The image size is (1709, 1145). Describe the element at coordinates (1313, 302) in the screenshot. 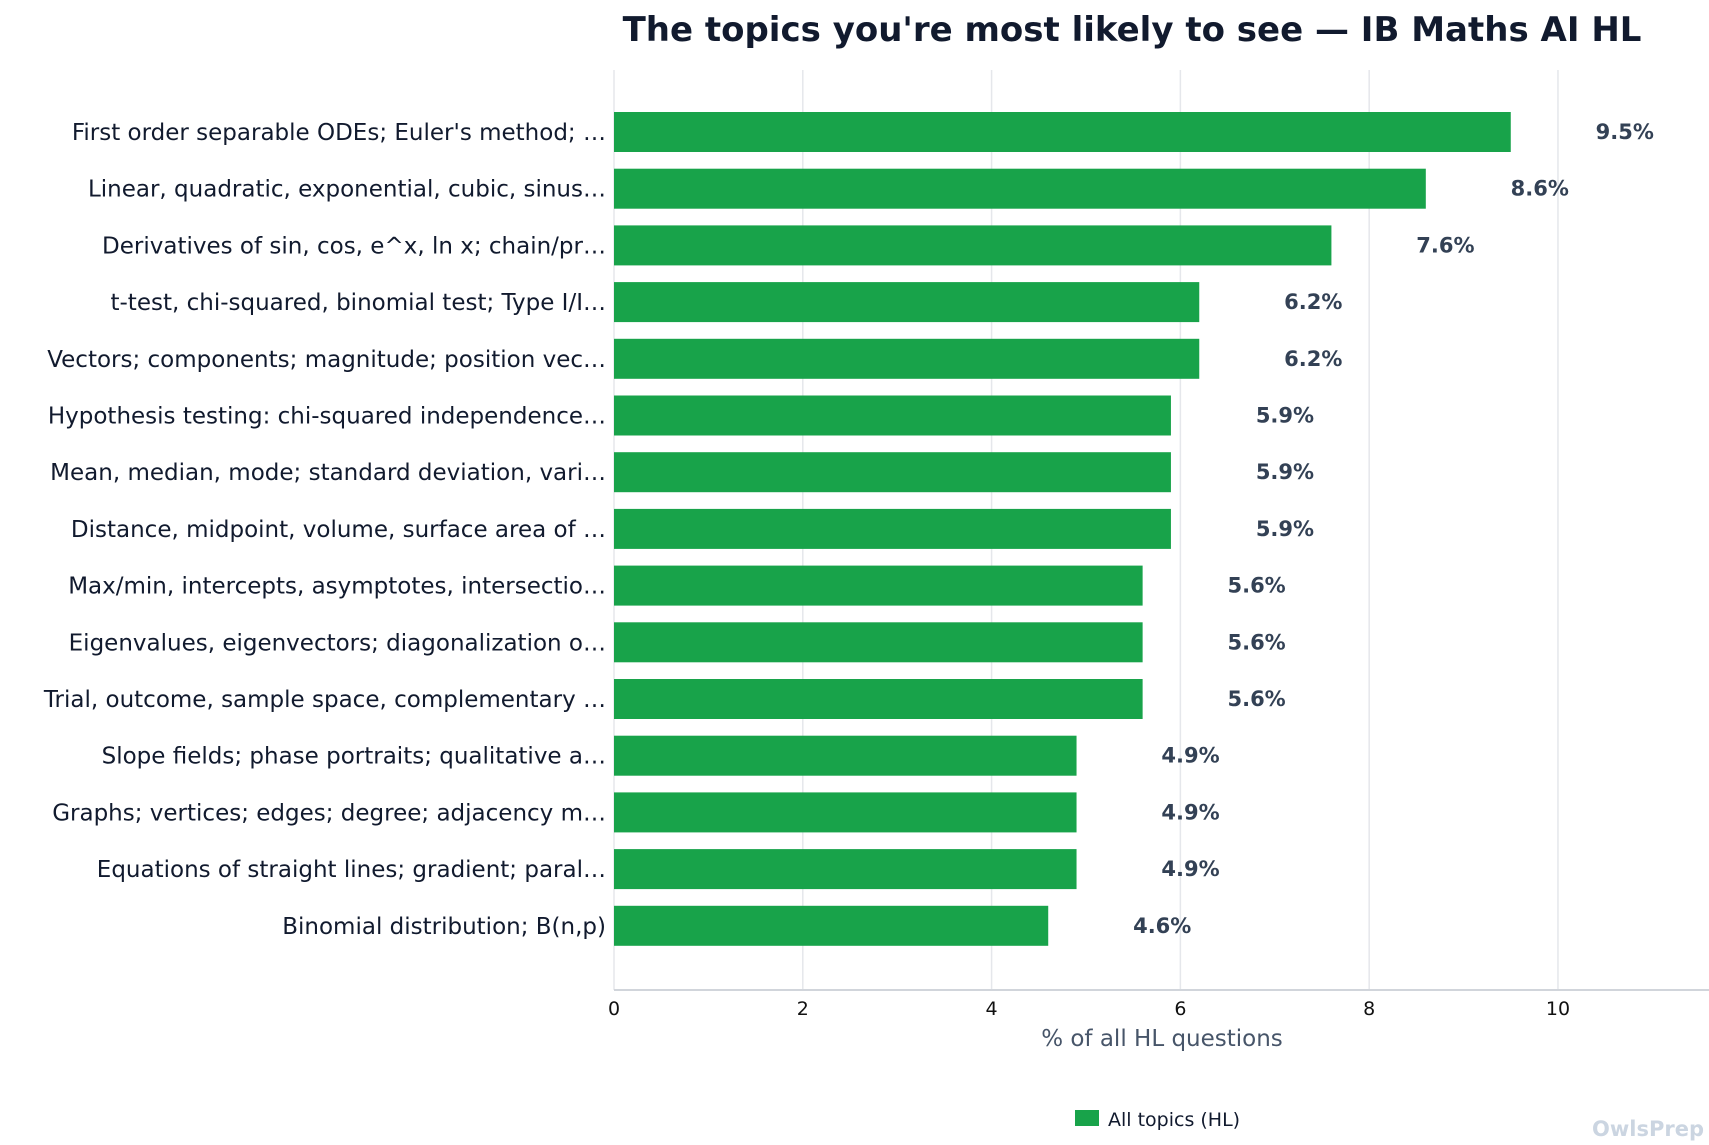

I see `value-label-4: 6.2%` at that location.